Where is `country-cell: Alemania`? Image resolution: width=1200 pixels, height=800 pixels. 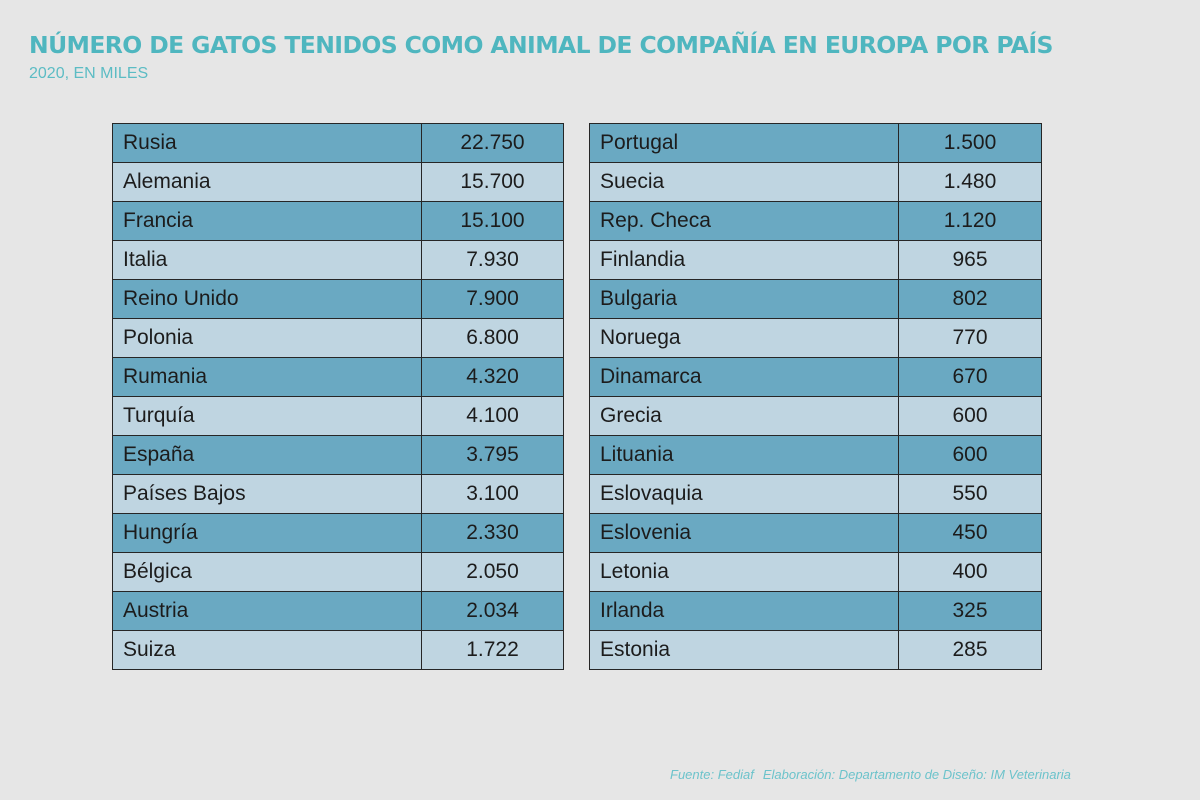 country-cell: Alemania is located at coordinates (267, 182).